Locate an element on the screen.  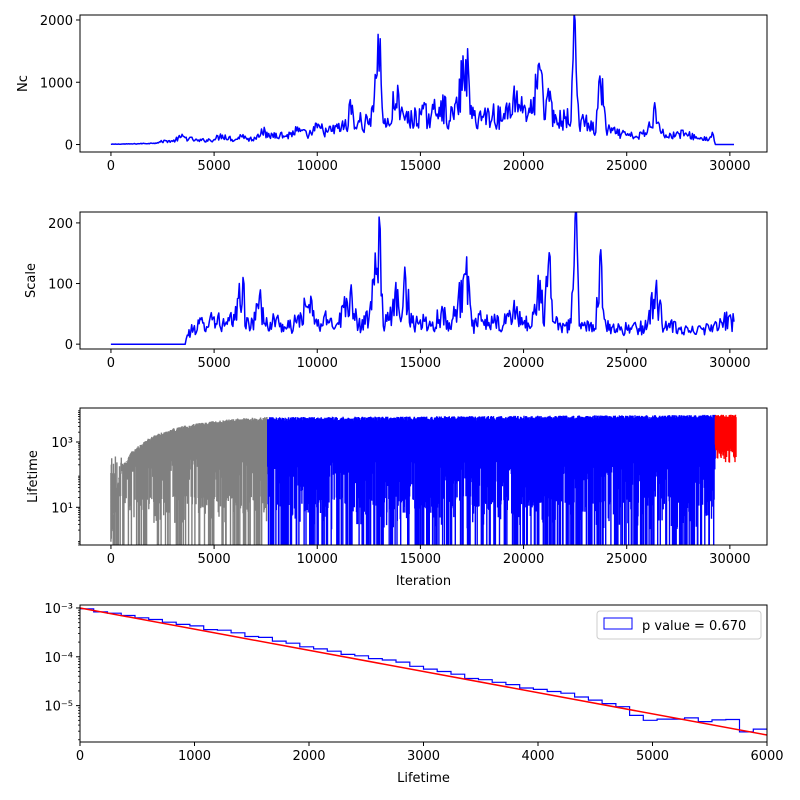
legend-label: p value = 0.670 is located at coordinates (694, 626).